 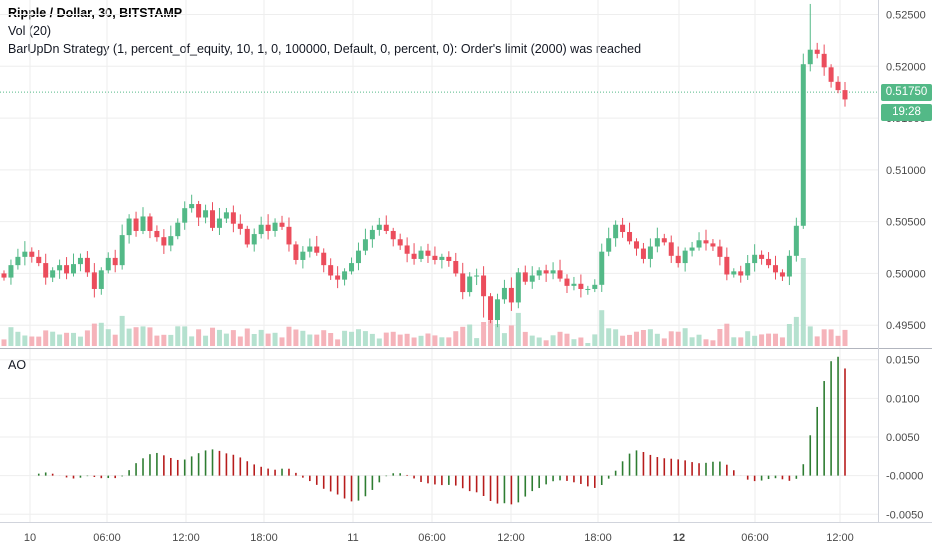 What do you see at coordinates (906, 326) in the screenshot?
I see `price-tick-label: 0.49500` at bounding box center [906, 326].